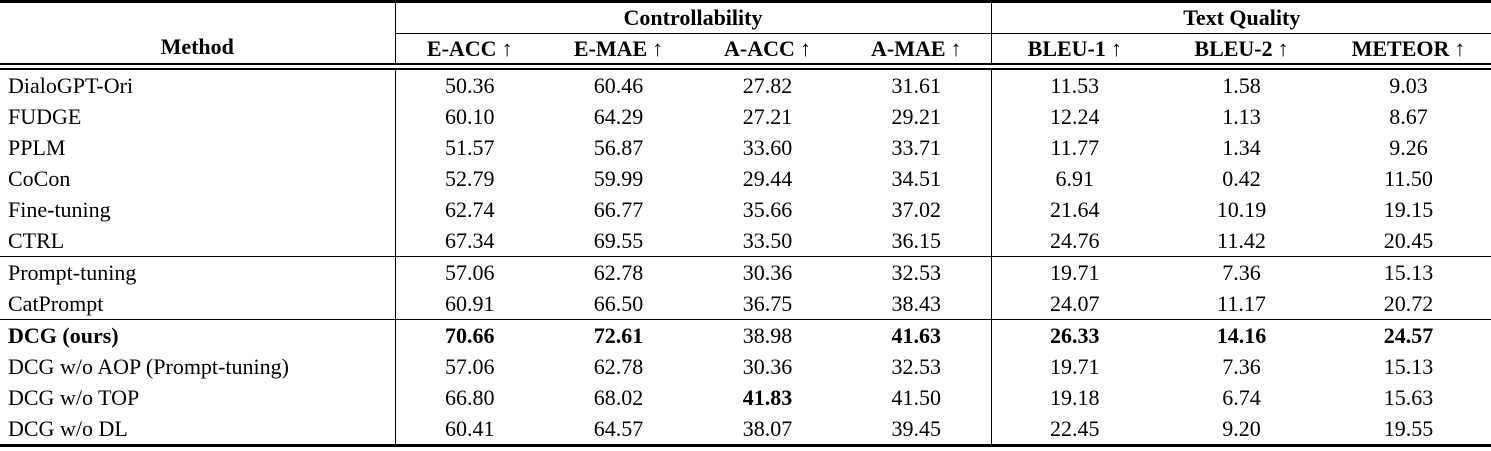  I want to click on cell-value: 6.74, so click(1241, 397).